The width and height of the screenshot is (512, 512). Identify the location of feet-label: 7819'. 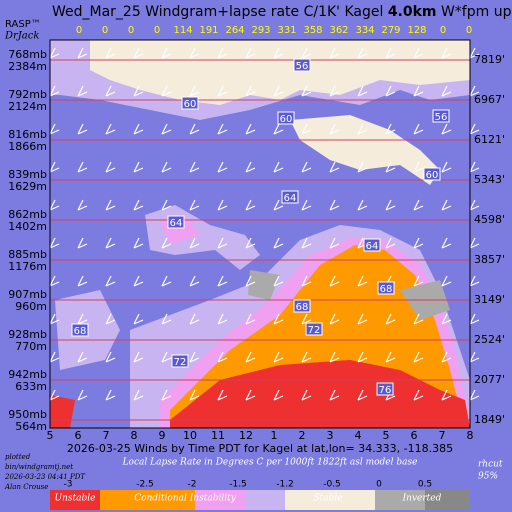
(489, 59).